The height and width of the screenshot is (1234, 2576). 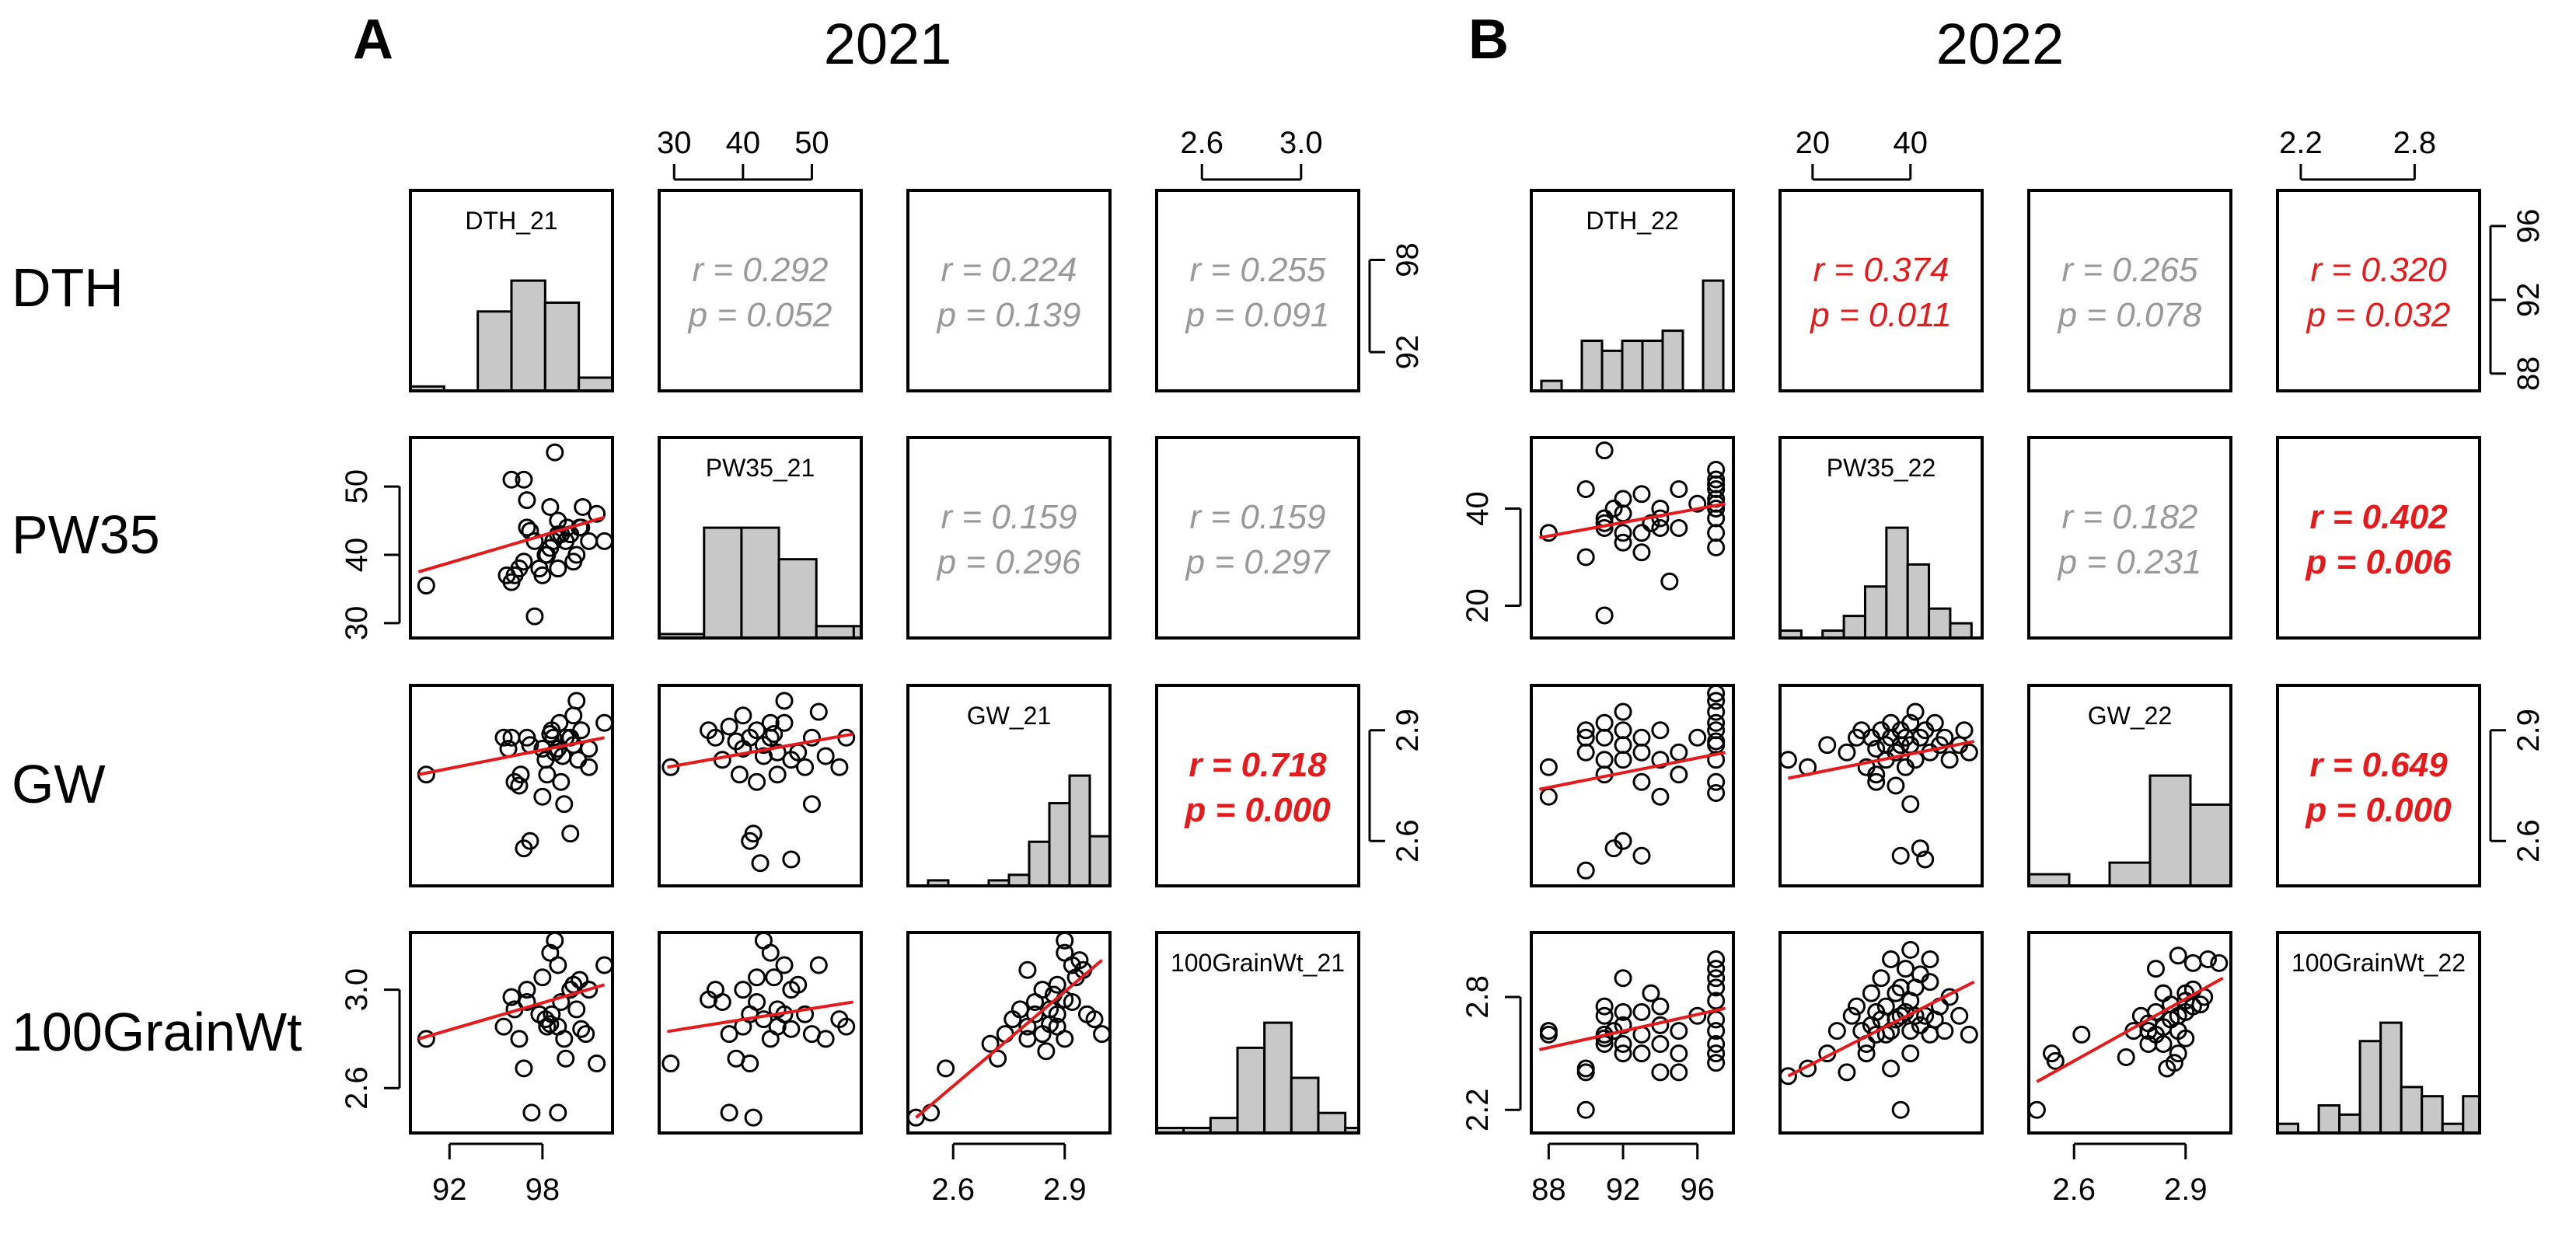 I want to click on cell-1-4: r = 0.255 p = 0.091, so click(x=1258, y=290).